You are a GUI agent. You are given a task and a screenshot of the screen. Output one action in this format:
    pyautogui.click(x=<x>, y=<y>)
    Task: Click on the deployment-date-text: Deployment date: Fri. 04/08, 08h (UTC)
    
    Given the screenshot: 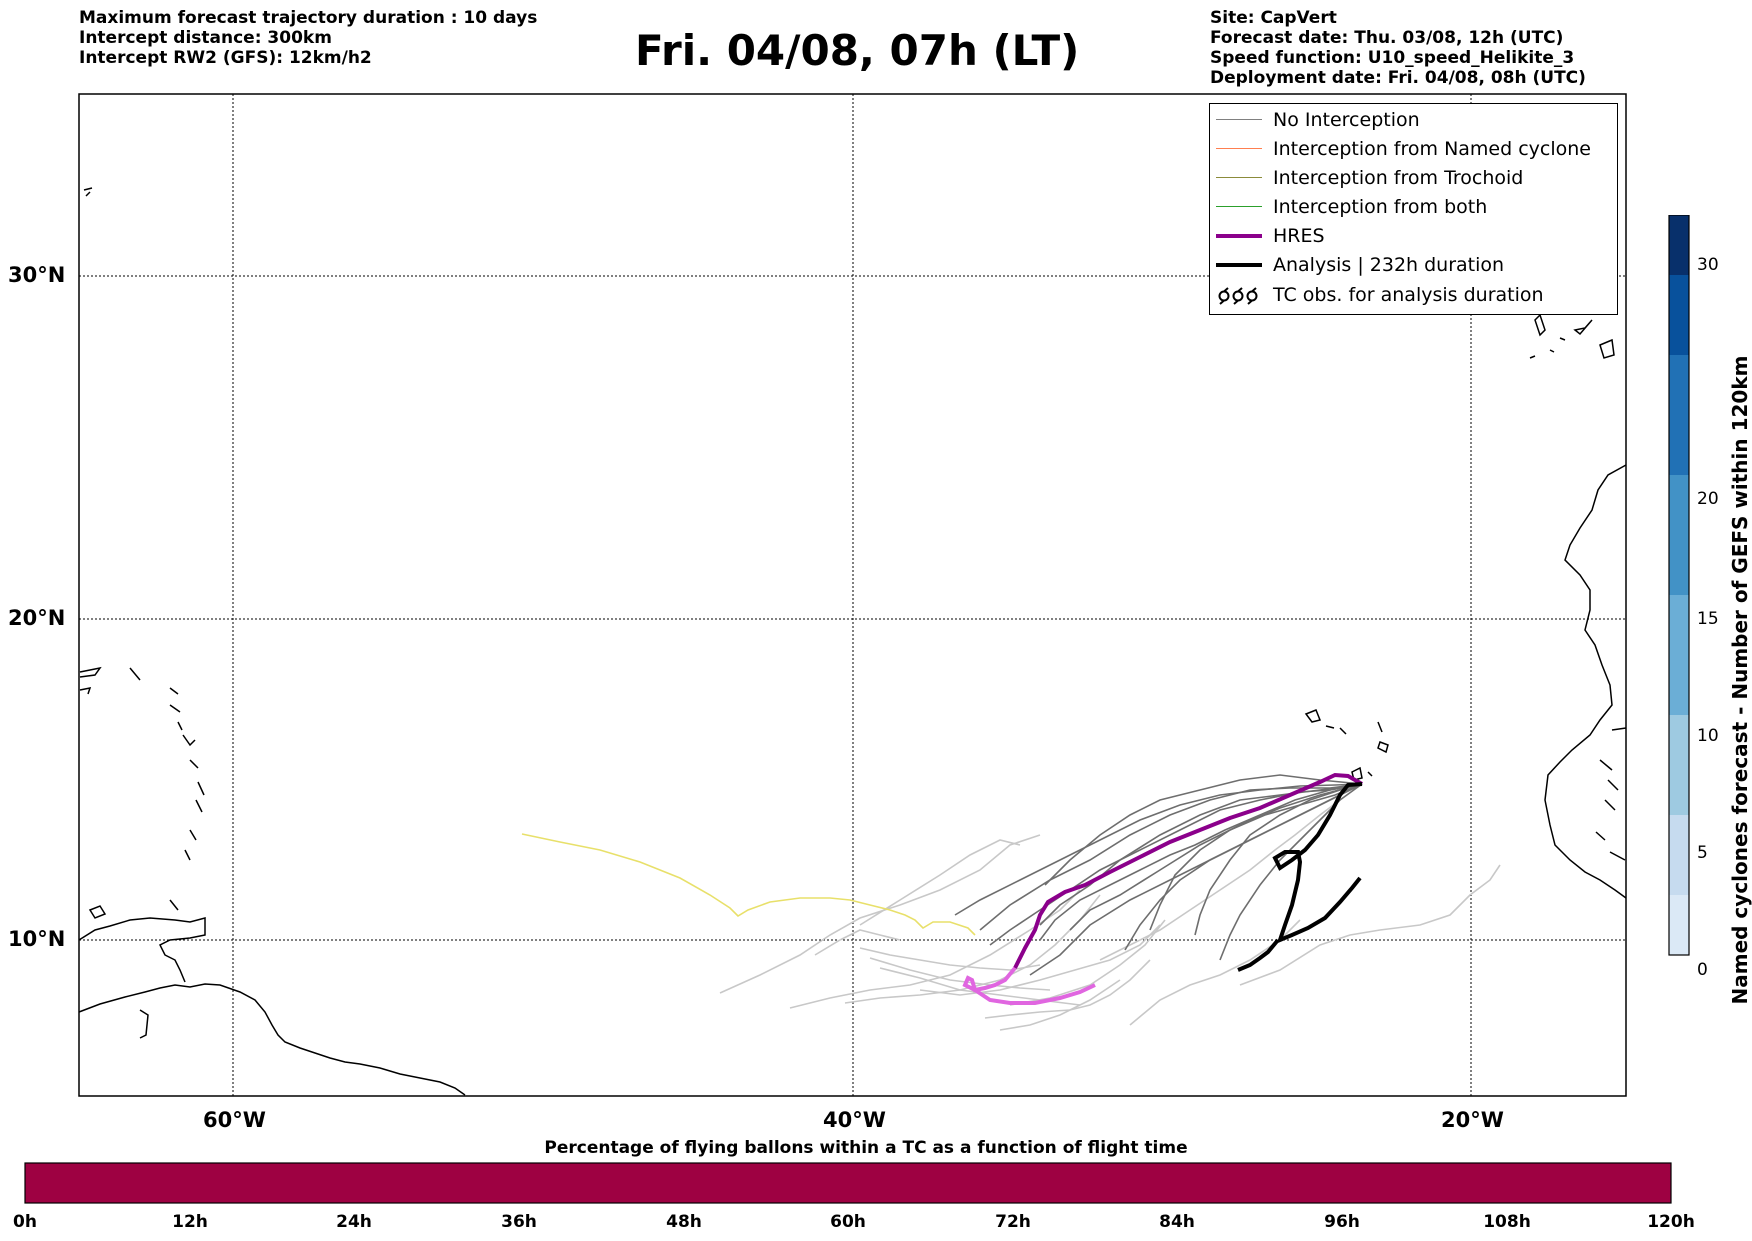 What is the action you would take?
    pyautogui.click(x=1398, y=78)
    